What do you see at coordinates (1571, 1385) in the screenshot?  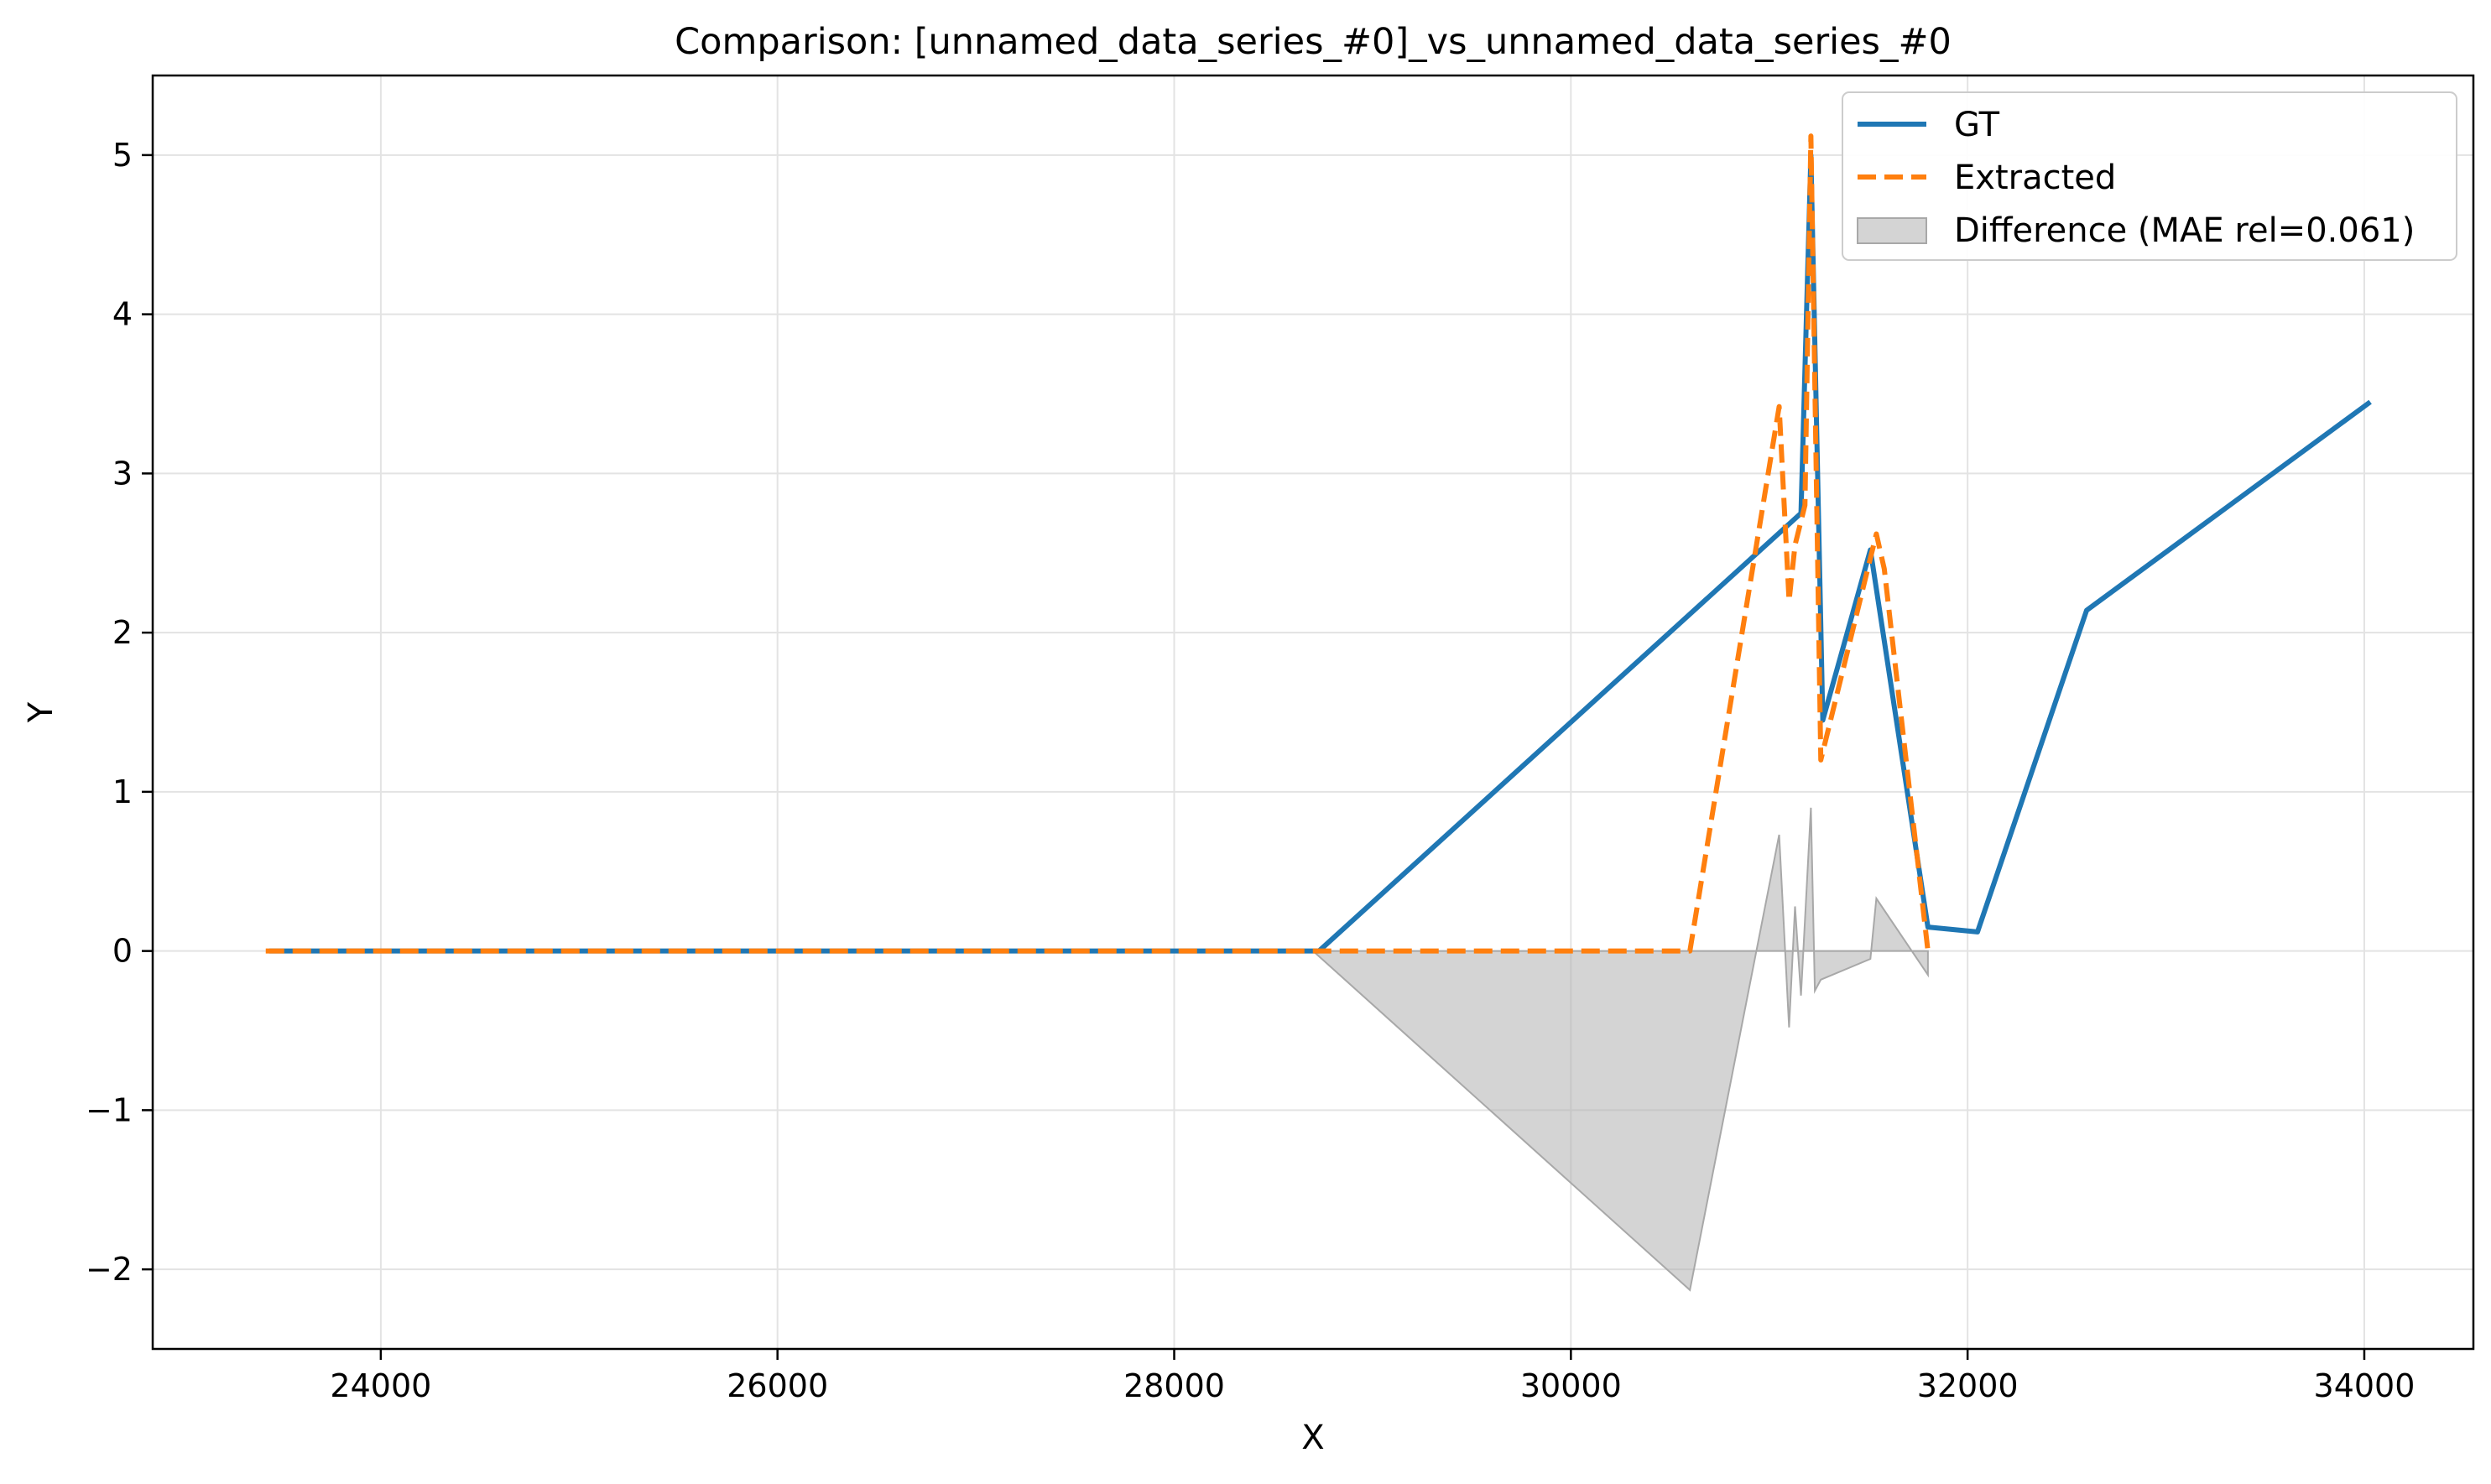 I see `x-tick-label: 30000` at bounding box center [1571, 1385].